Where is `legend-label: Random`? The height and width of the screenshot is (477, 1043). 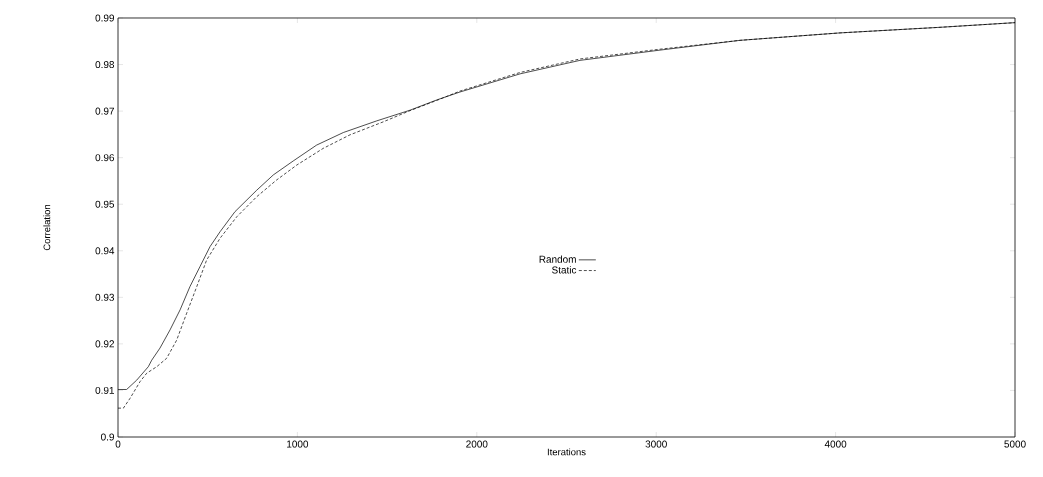
legend-label: Random is located at coordinates (557, 259).